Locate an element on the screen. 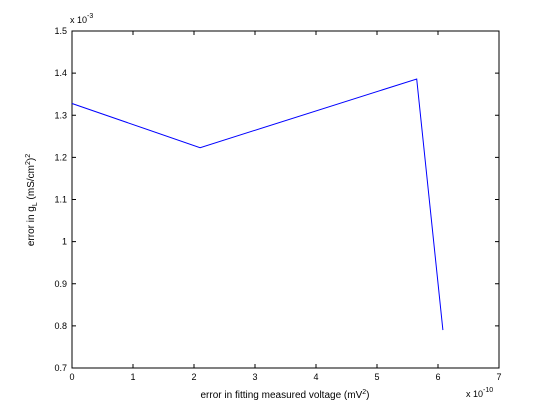 This screenshot has height=414, width=552. y-tick-label: 1.3 is located at coordinates (60, 115).